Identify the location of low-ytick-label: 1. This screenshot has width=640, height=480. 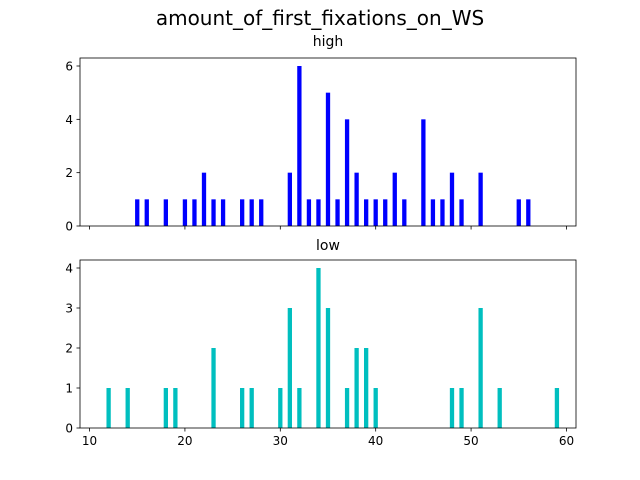
(69, 389).